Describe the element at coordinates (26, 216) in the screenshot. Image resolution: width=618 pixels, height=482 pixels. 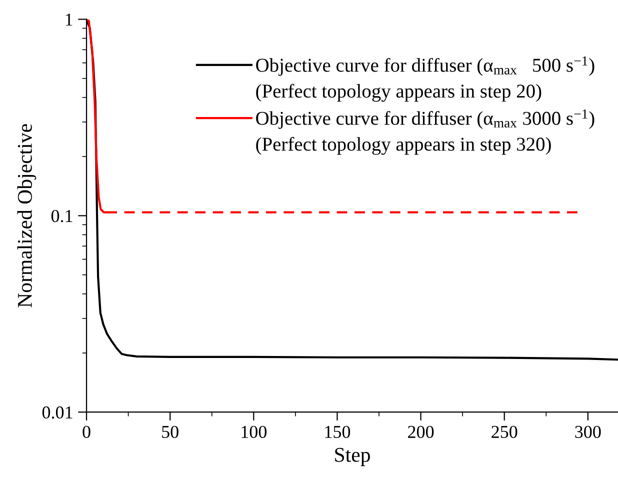
I see `y-axis-title: Normalized Objective` at that location.